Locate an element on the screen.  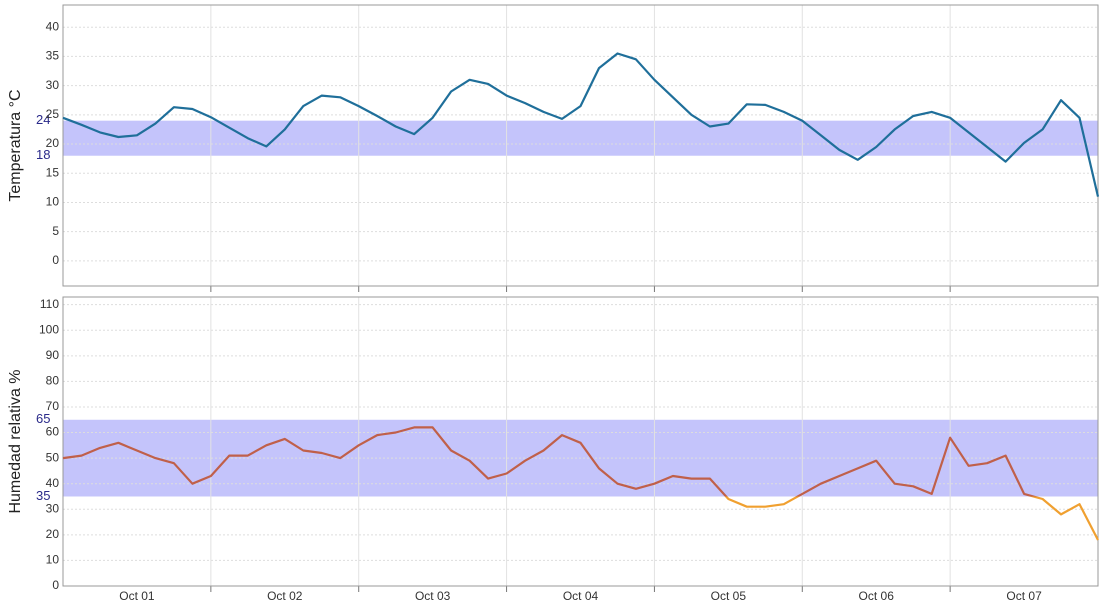
x-tick-label: Oct 02 is located at coordinates (285, 596).